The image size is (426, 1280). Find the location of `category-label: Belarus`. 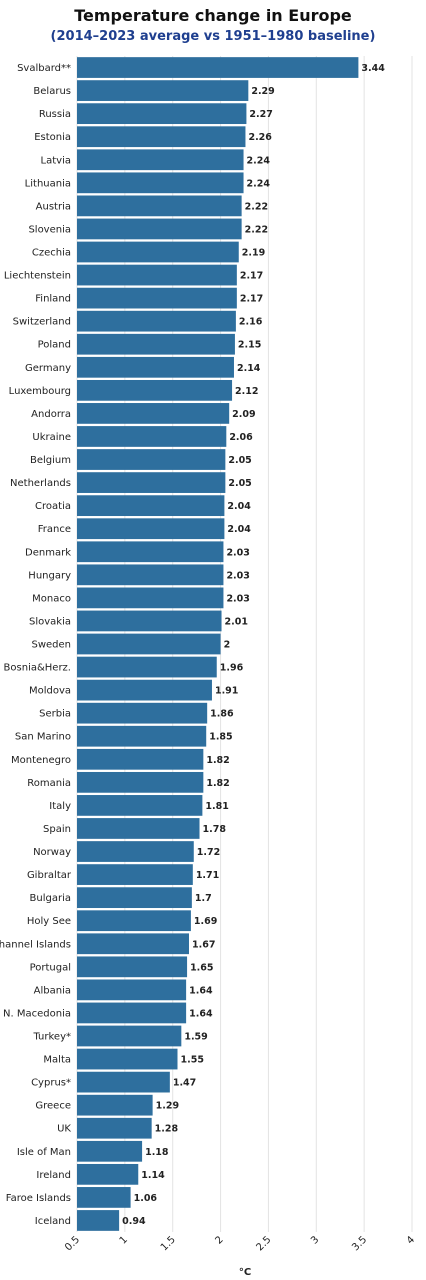

category-label: Belarus is located at coordinates (52, 91).